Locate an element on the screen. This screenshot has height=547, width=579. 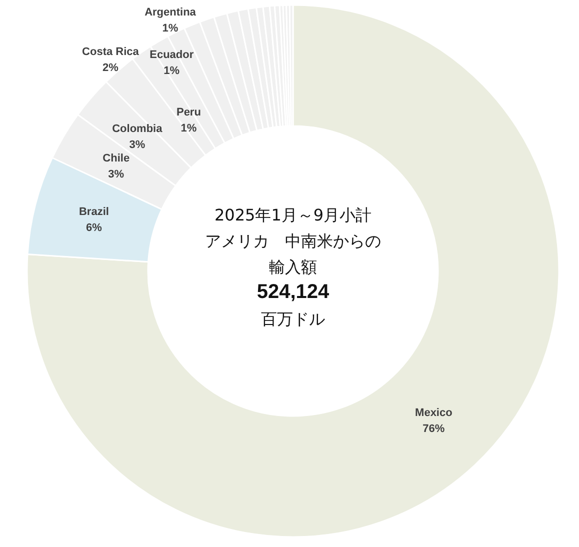
slice-label: Mexico is located at coordinates (434, 412).